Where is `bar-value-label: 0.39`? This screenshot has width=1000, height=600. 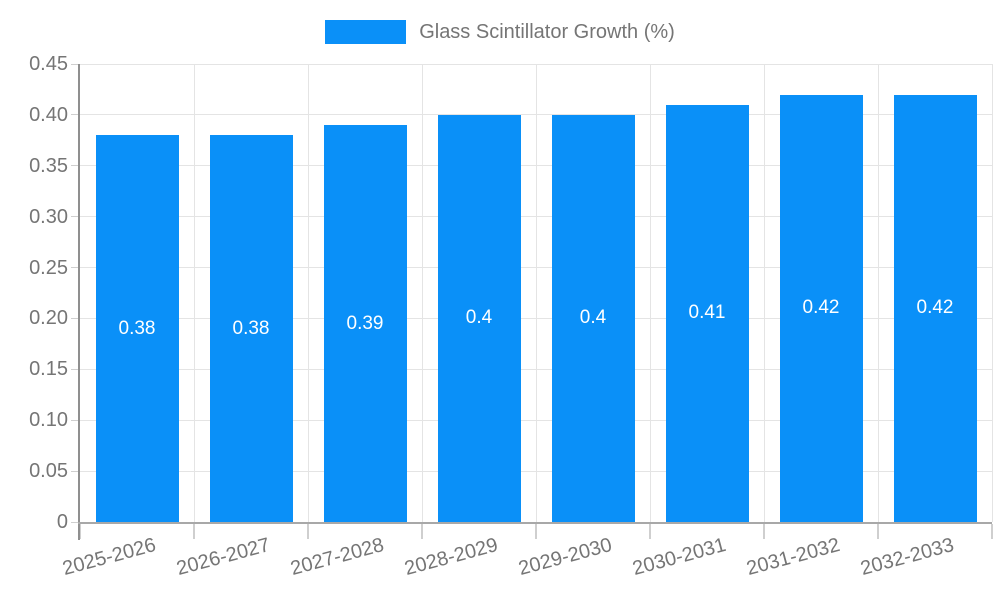 bar-value-label: 0.39 is located at coordinates (365, 323).